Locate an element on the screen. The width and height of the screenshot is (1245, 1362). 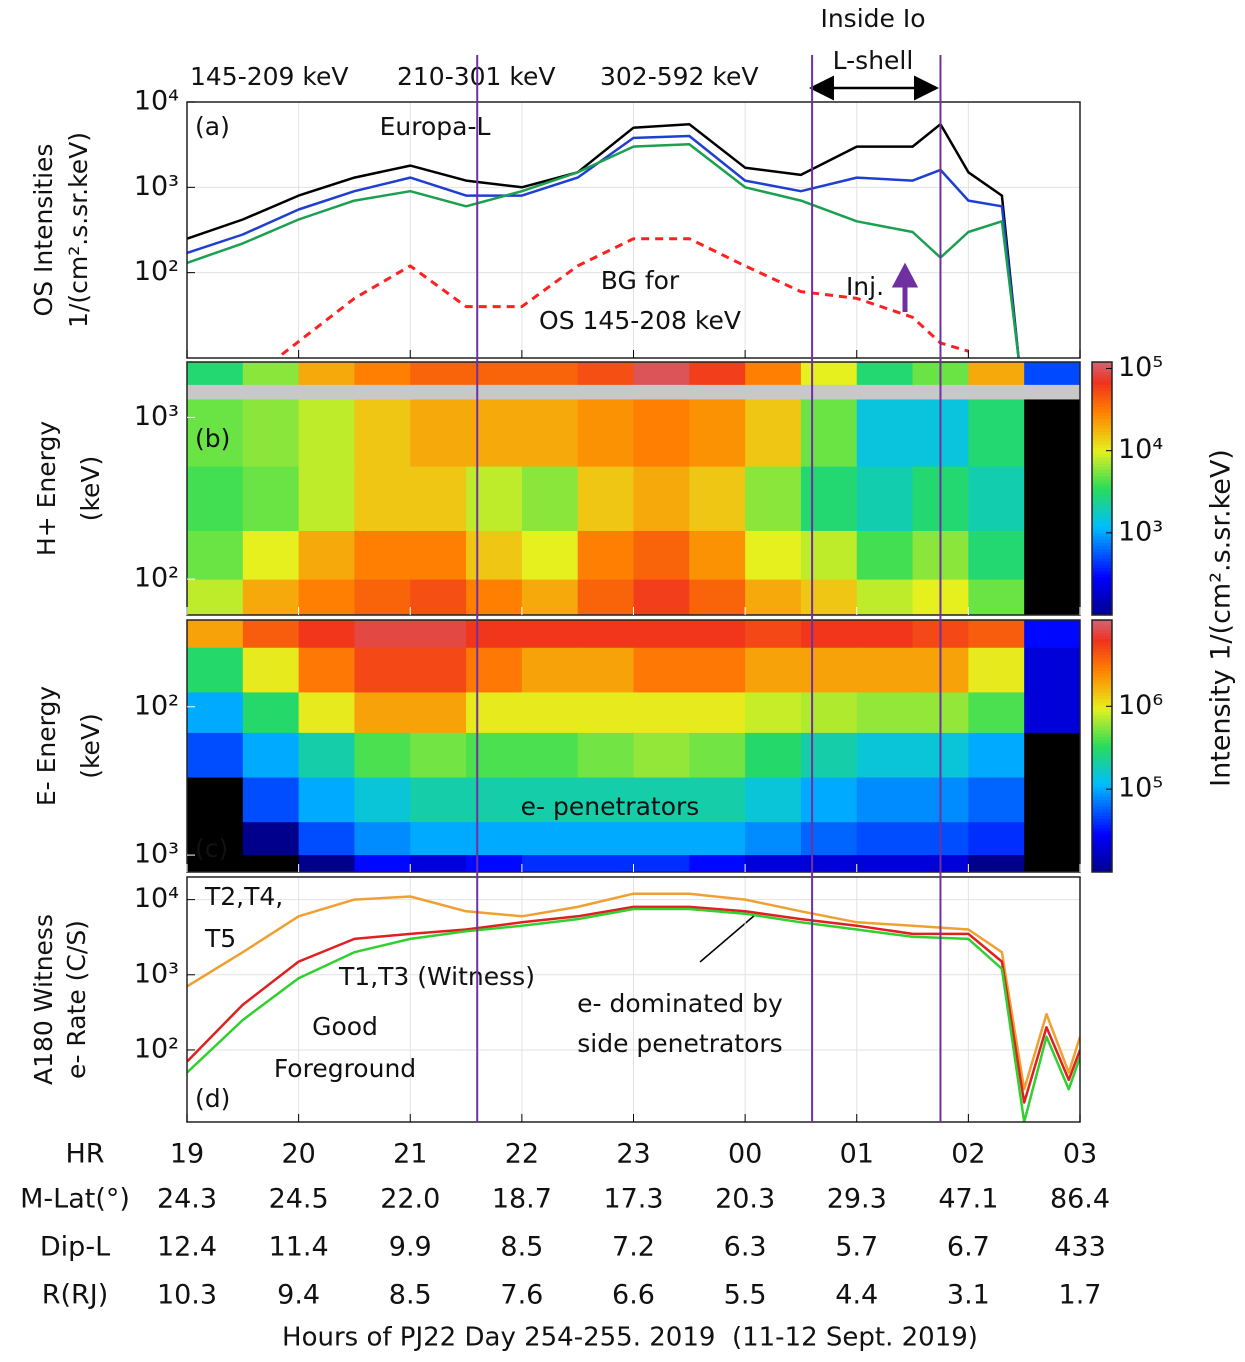
row-label: HR is located at coordinates (84, 1154).